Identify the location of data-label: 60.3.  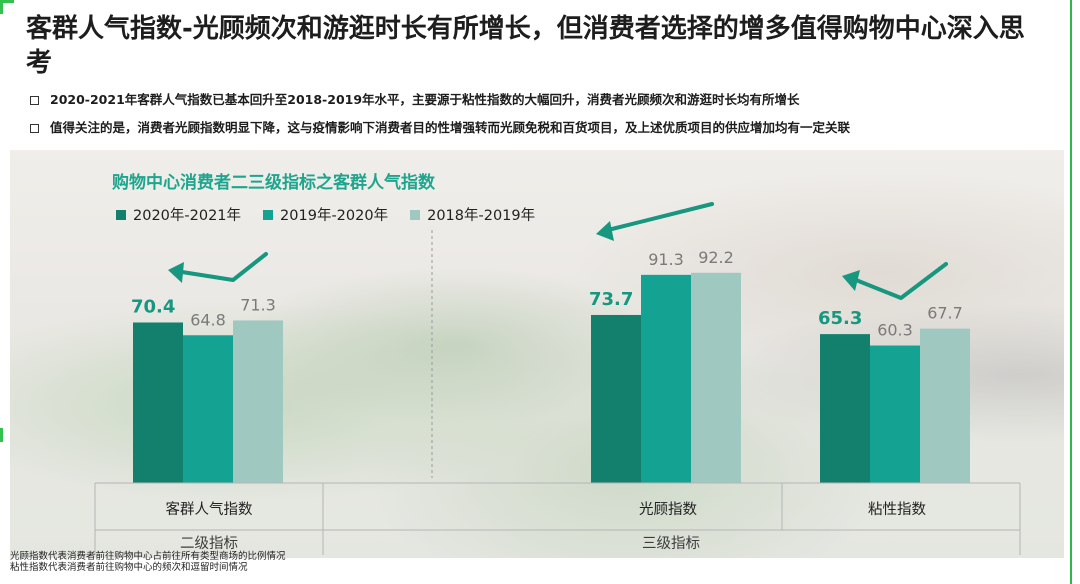
(895, 330).